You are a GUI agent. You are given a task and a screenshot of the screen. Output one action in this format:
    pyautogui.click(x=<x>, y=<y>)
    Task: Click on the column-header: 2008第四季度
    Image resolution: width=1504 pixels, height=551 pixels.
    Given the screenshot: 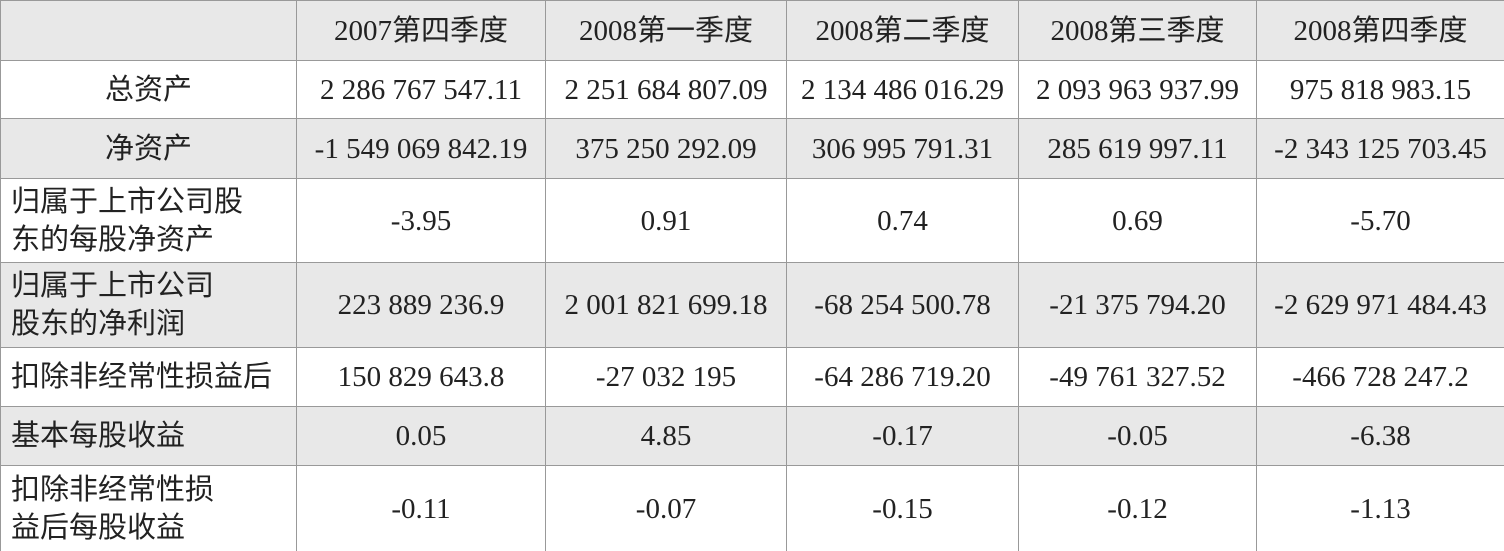 What is the action you would take?
    pyautogui.click(x=1380, y=30)
    